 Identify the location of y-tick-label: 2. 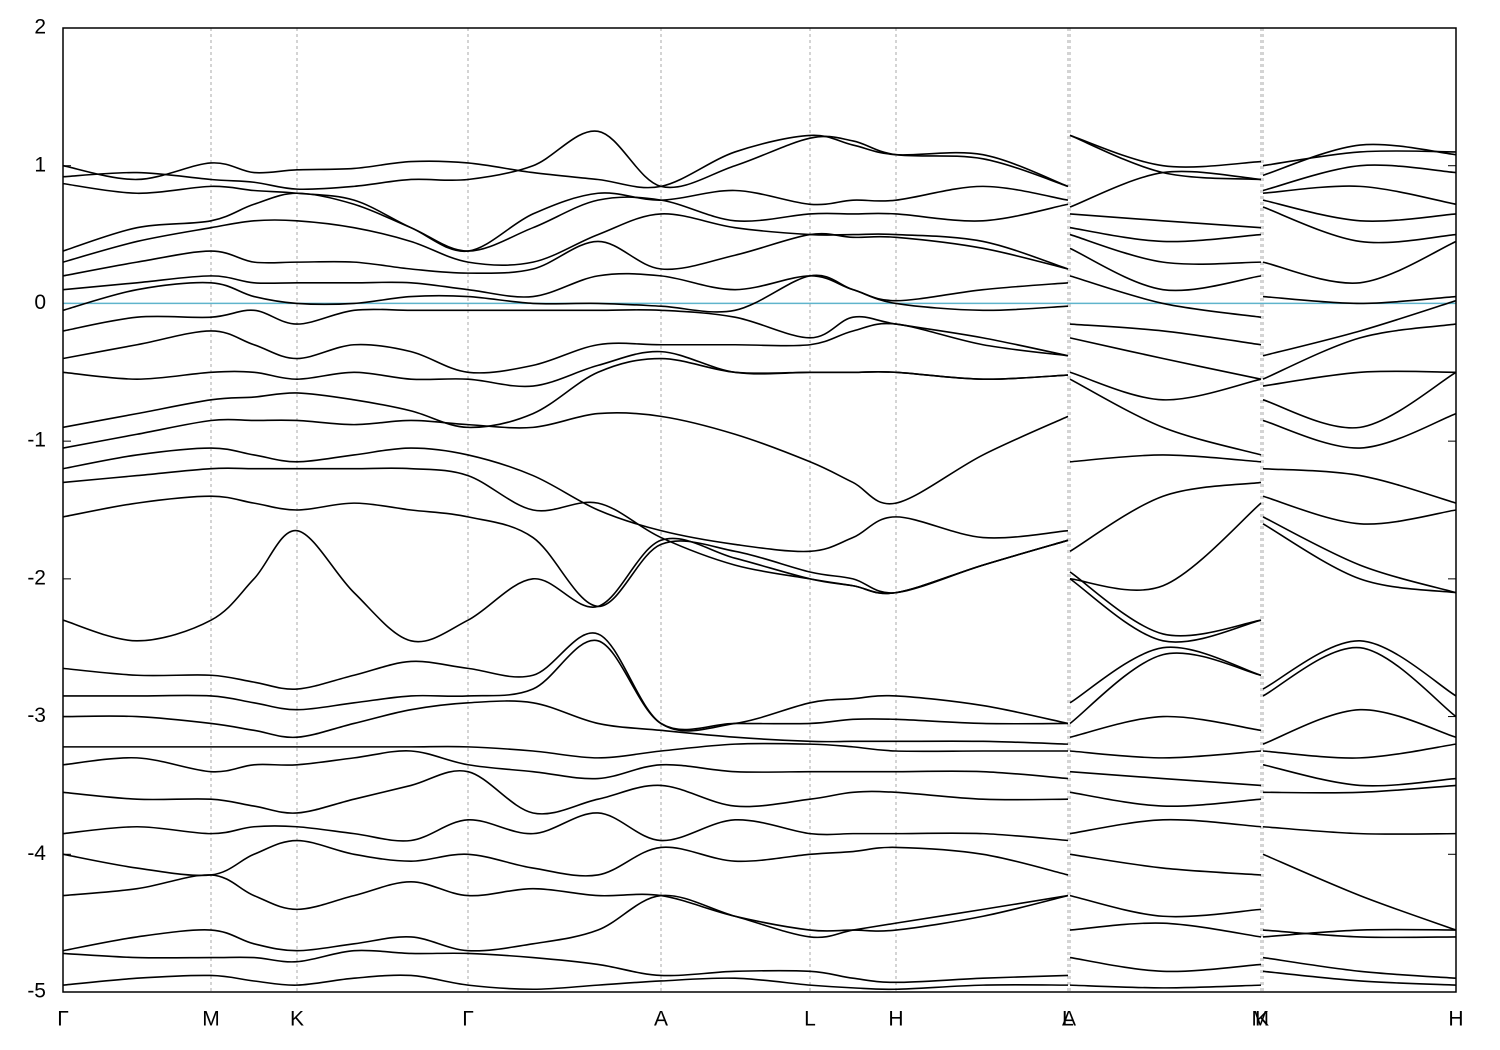
(40, 27).